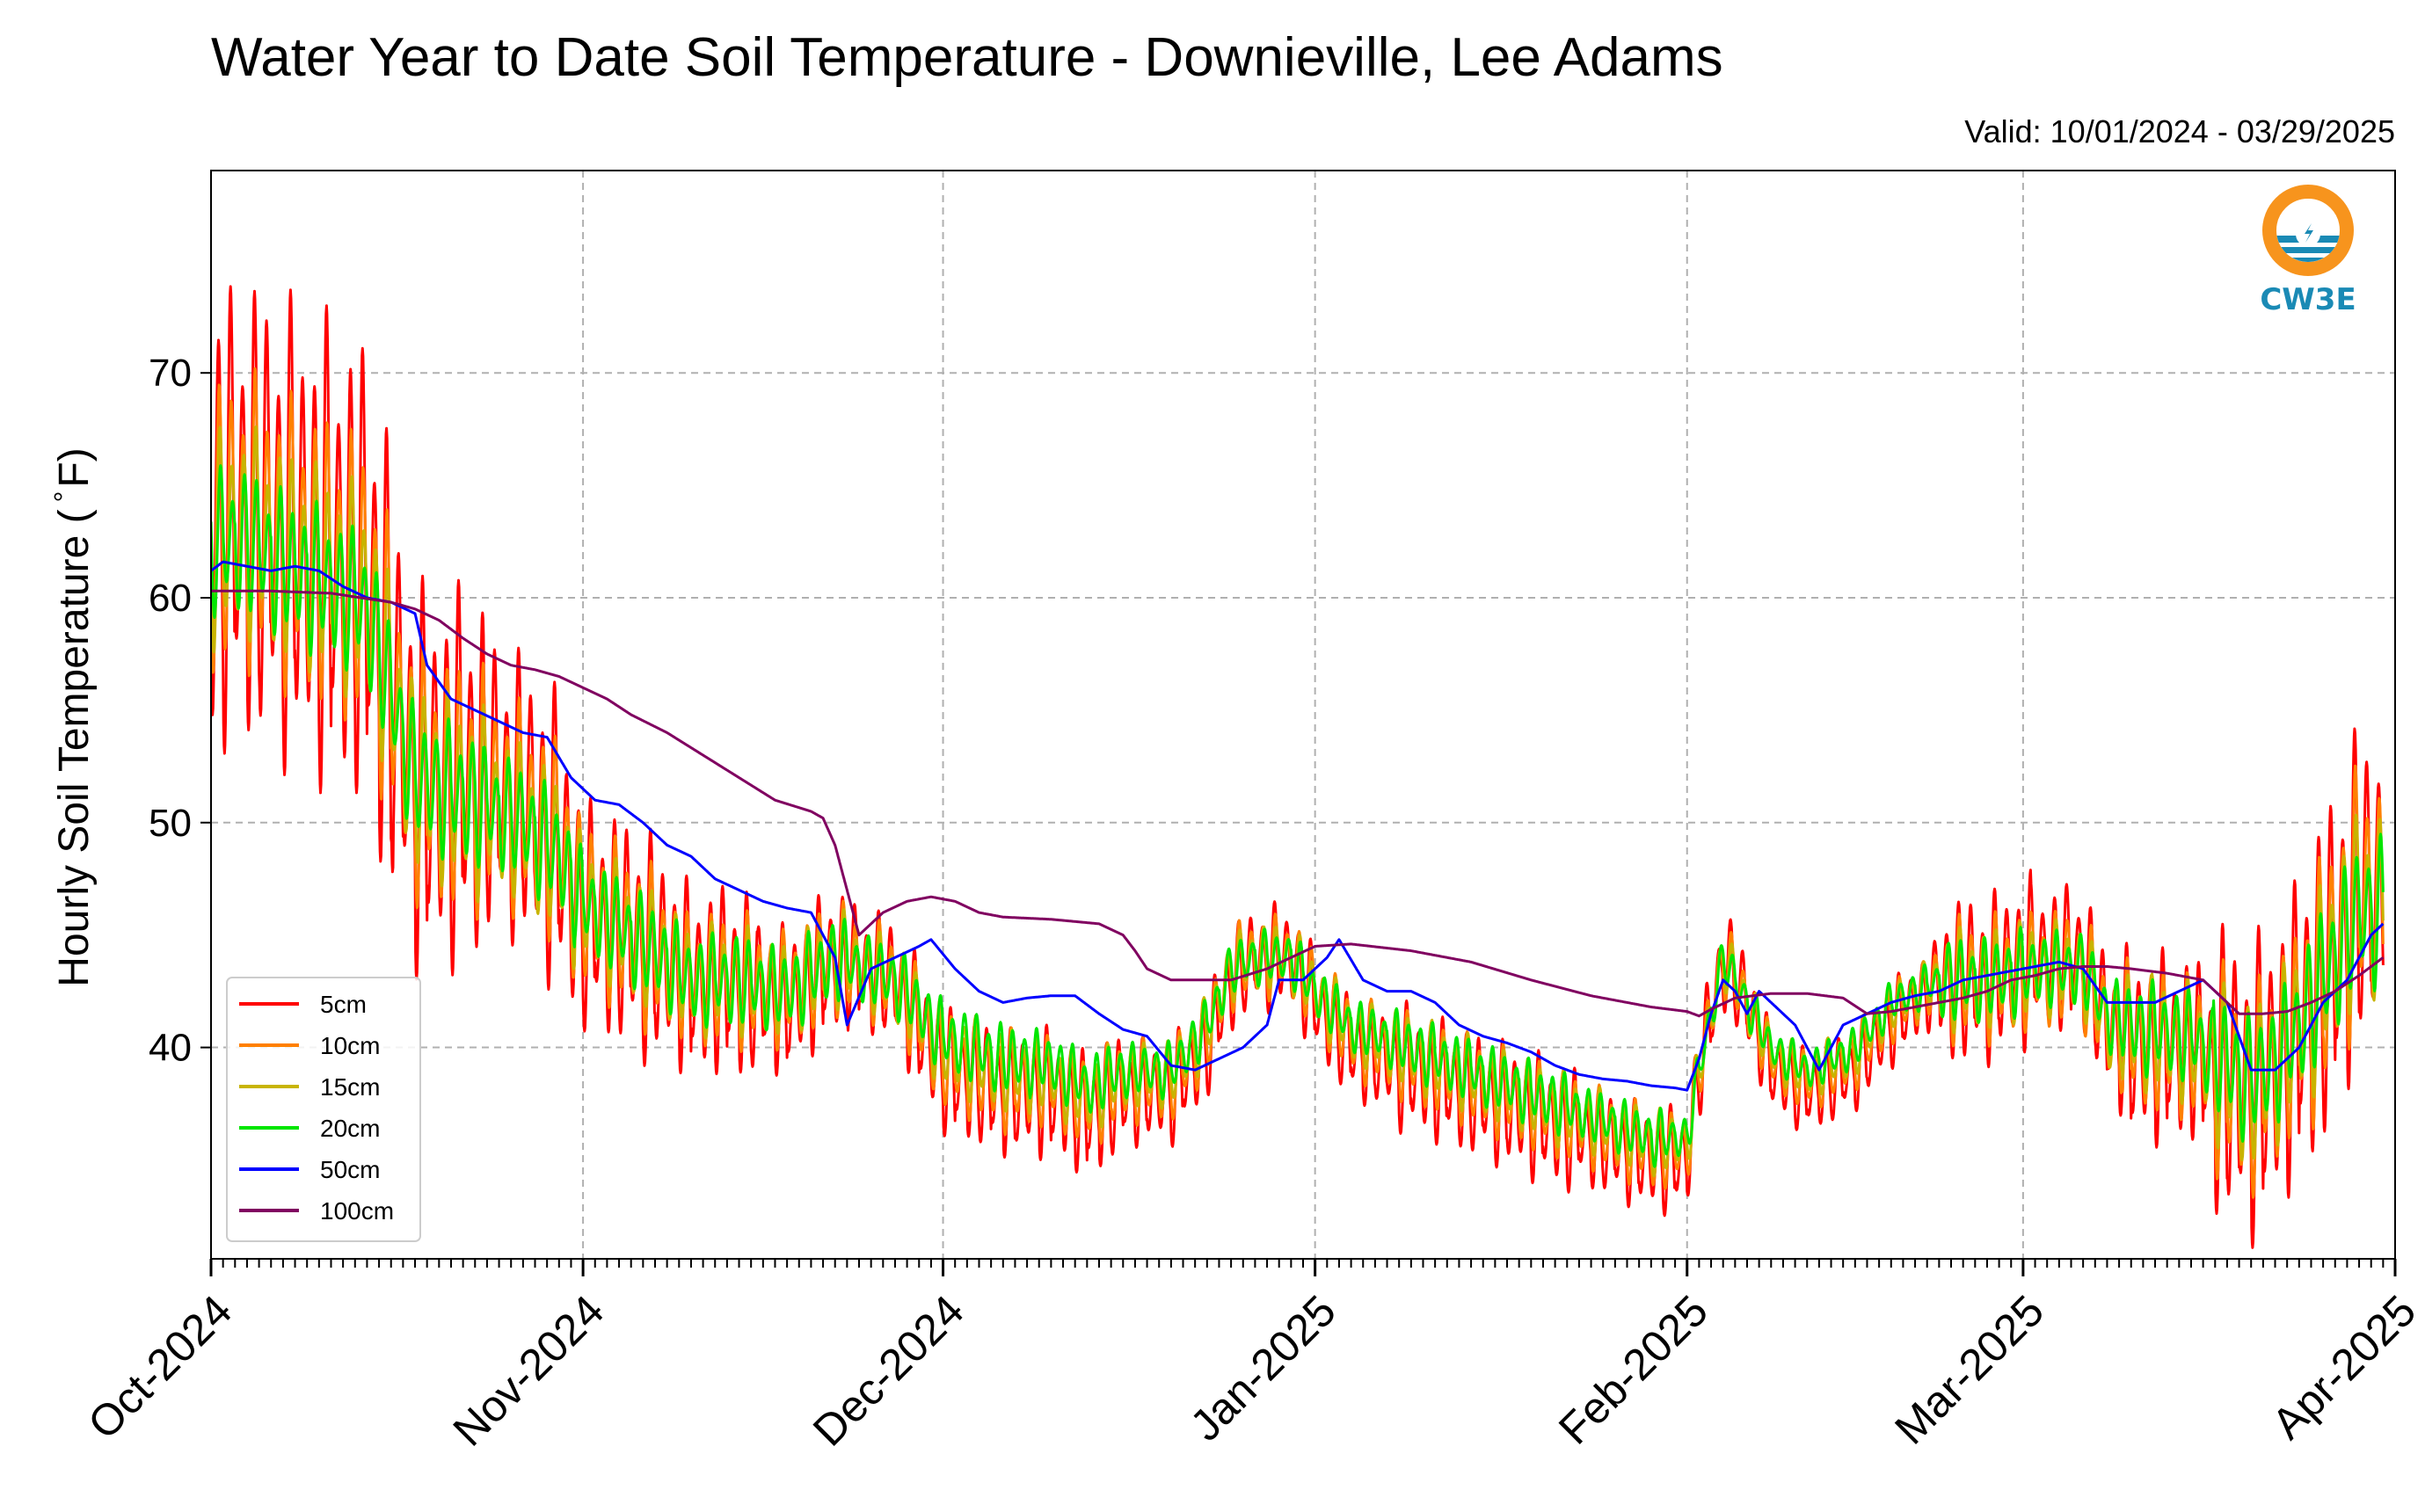 The height and width of the screenshot is (1512, 2425). What do you see at coordinates (180, 711) in the screenshot?
I see `y-axis-ticks: 40 50 60 70` at bounding box center [180, 711].